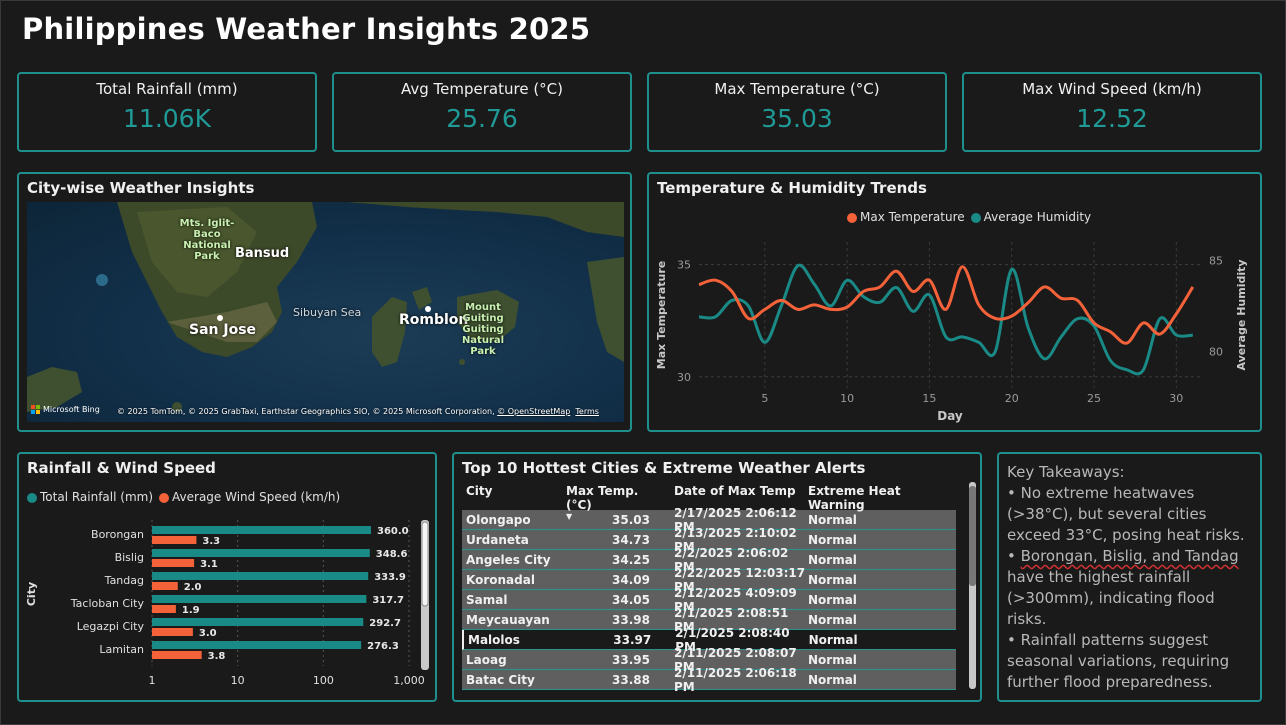 This screenshot has height=725, width=1286. Describe the element at coordinates (631, 539) in the screenshot. I see `cell-max-temp: 34.73` at that location.